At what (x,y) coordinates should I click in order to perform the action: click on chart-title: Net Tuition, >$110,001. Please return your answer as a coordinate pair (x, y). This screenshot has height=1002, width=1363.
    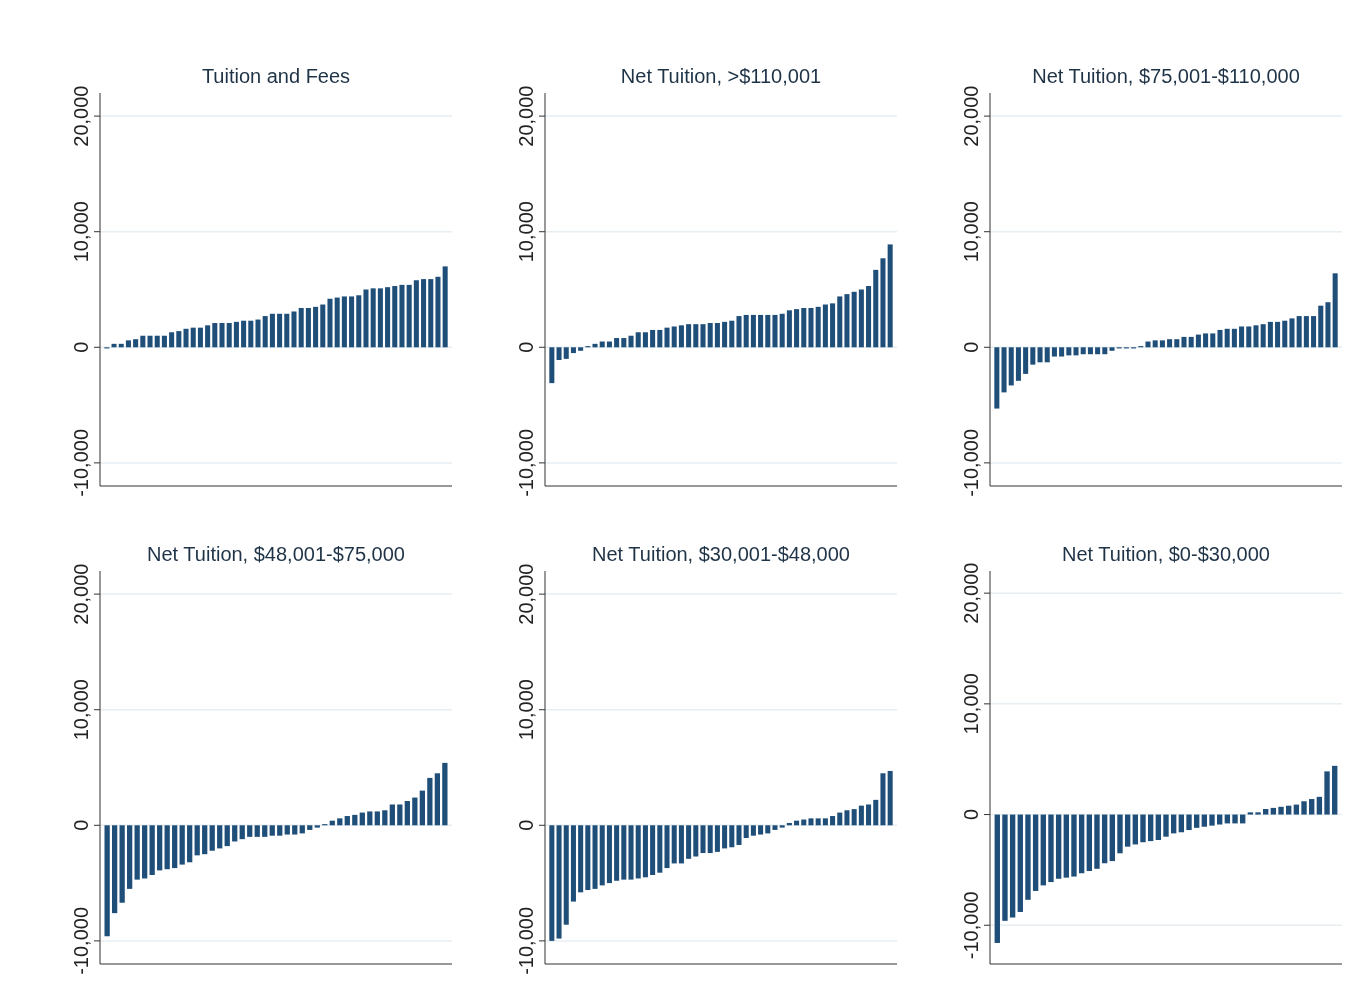
    Looking at the image, I should click on (721, 76).